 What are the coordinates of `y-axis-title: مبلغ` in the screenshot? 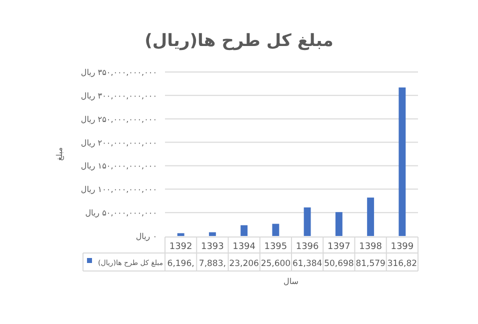 It's located at (59, 154).